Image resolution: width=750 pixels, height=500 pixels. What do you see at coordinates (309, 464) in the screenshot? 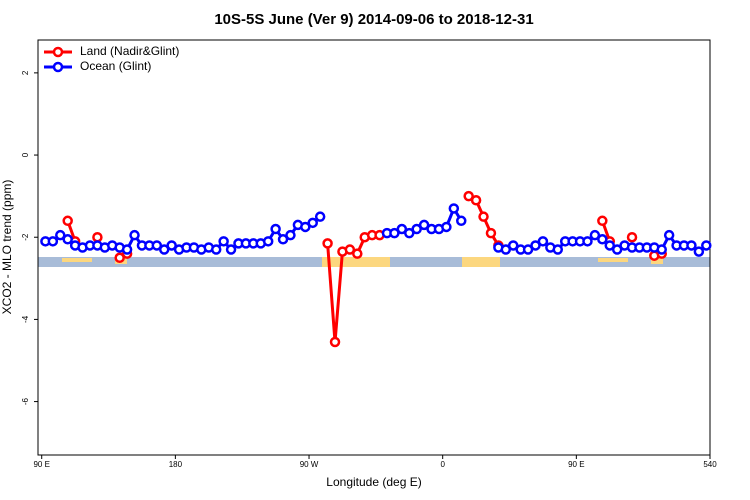
I see `x-tick-label: 90 W` at bounding box center [309, 464].